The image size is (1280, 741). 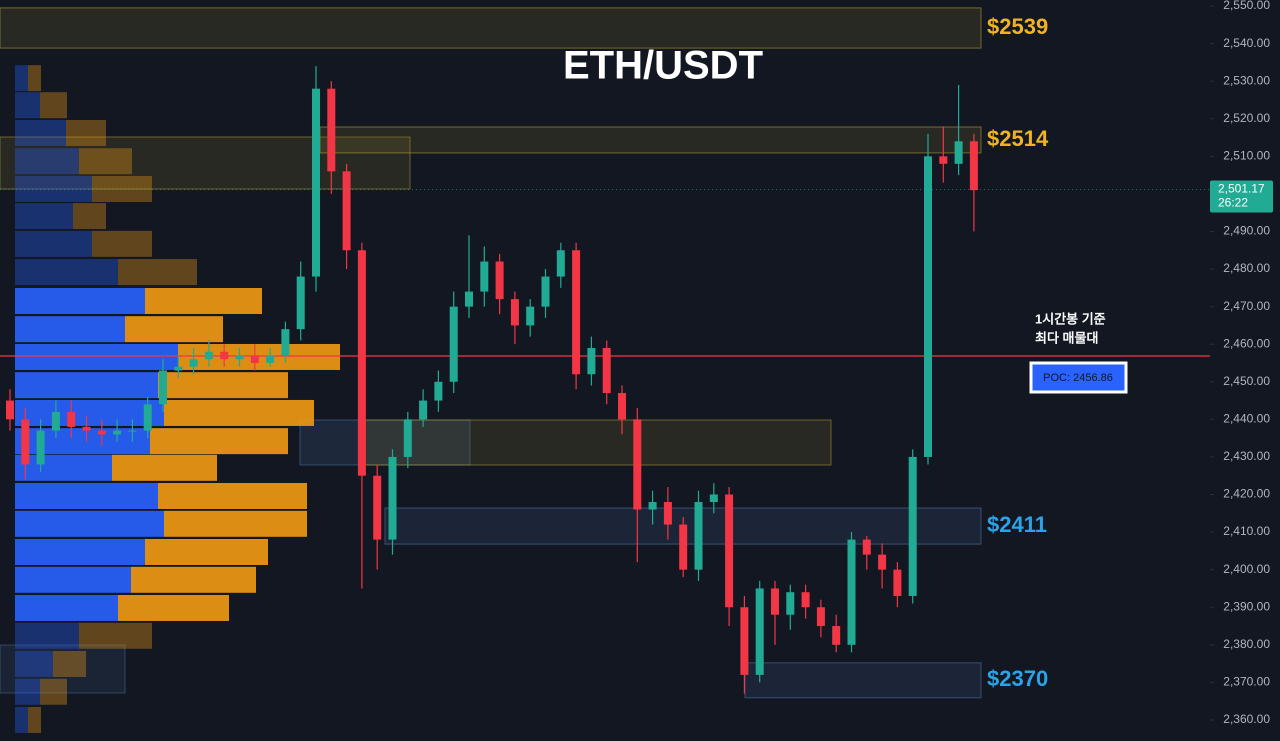 What do you see at coordinates (1246, 343) in the screenshot?
I see `y-tick-label: 2,460.00` at bounding box center [1246, 343].